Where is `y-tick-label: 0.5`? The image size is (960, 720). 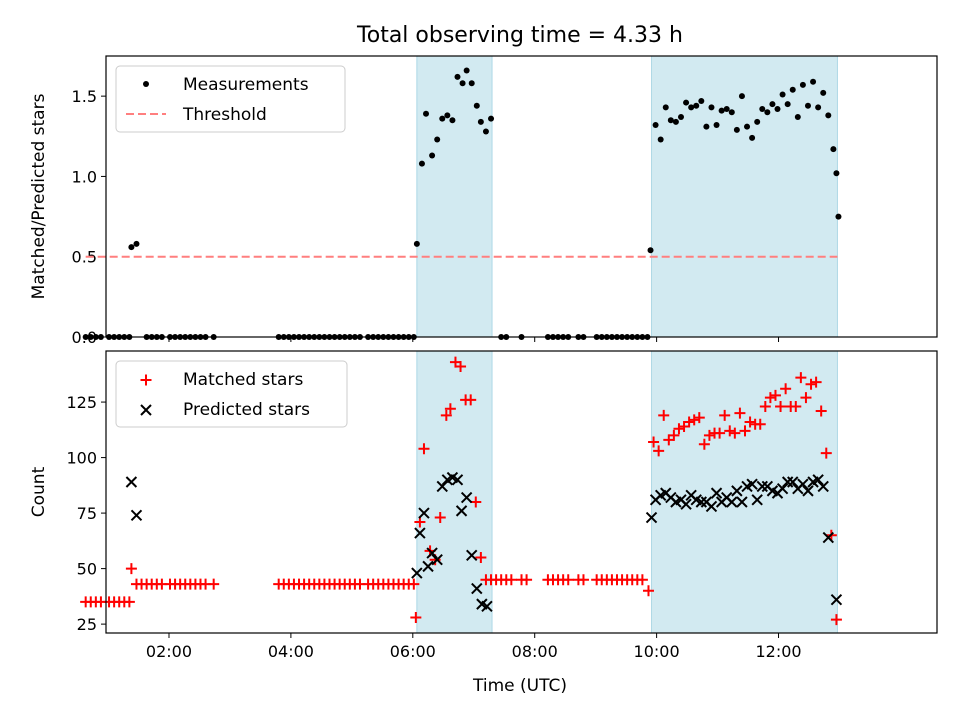
y-tick-label: 0.5 is located at coordinates (84, 257).